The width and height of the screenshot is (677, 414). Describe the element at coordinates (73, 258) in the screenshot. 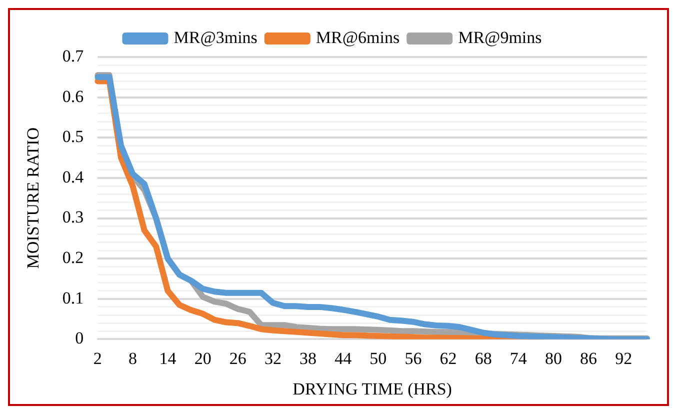

I see `y-tick-label: 0.2` at that location.